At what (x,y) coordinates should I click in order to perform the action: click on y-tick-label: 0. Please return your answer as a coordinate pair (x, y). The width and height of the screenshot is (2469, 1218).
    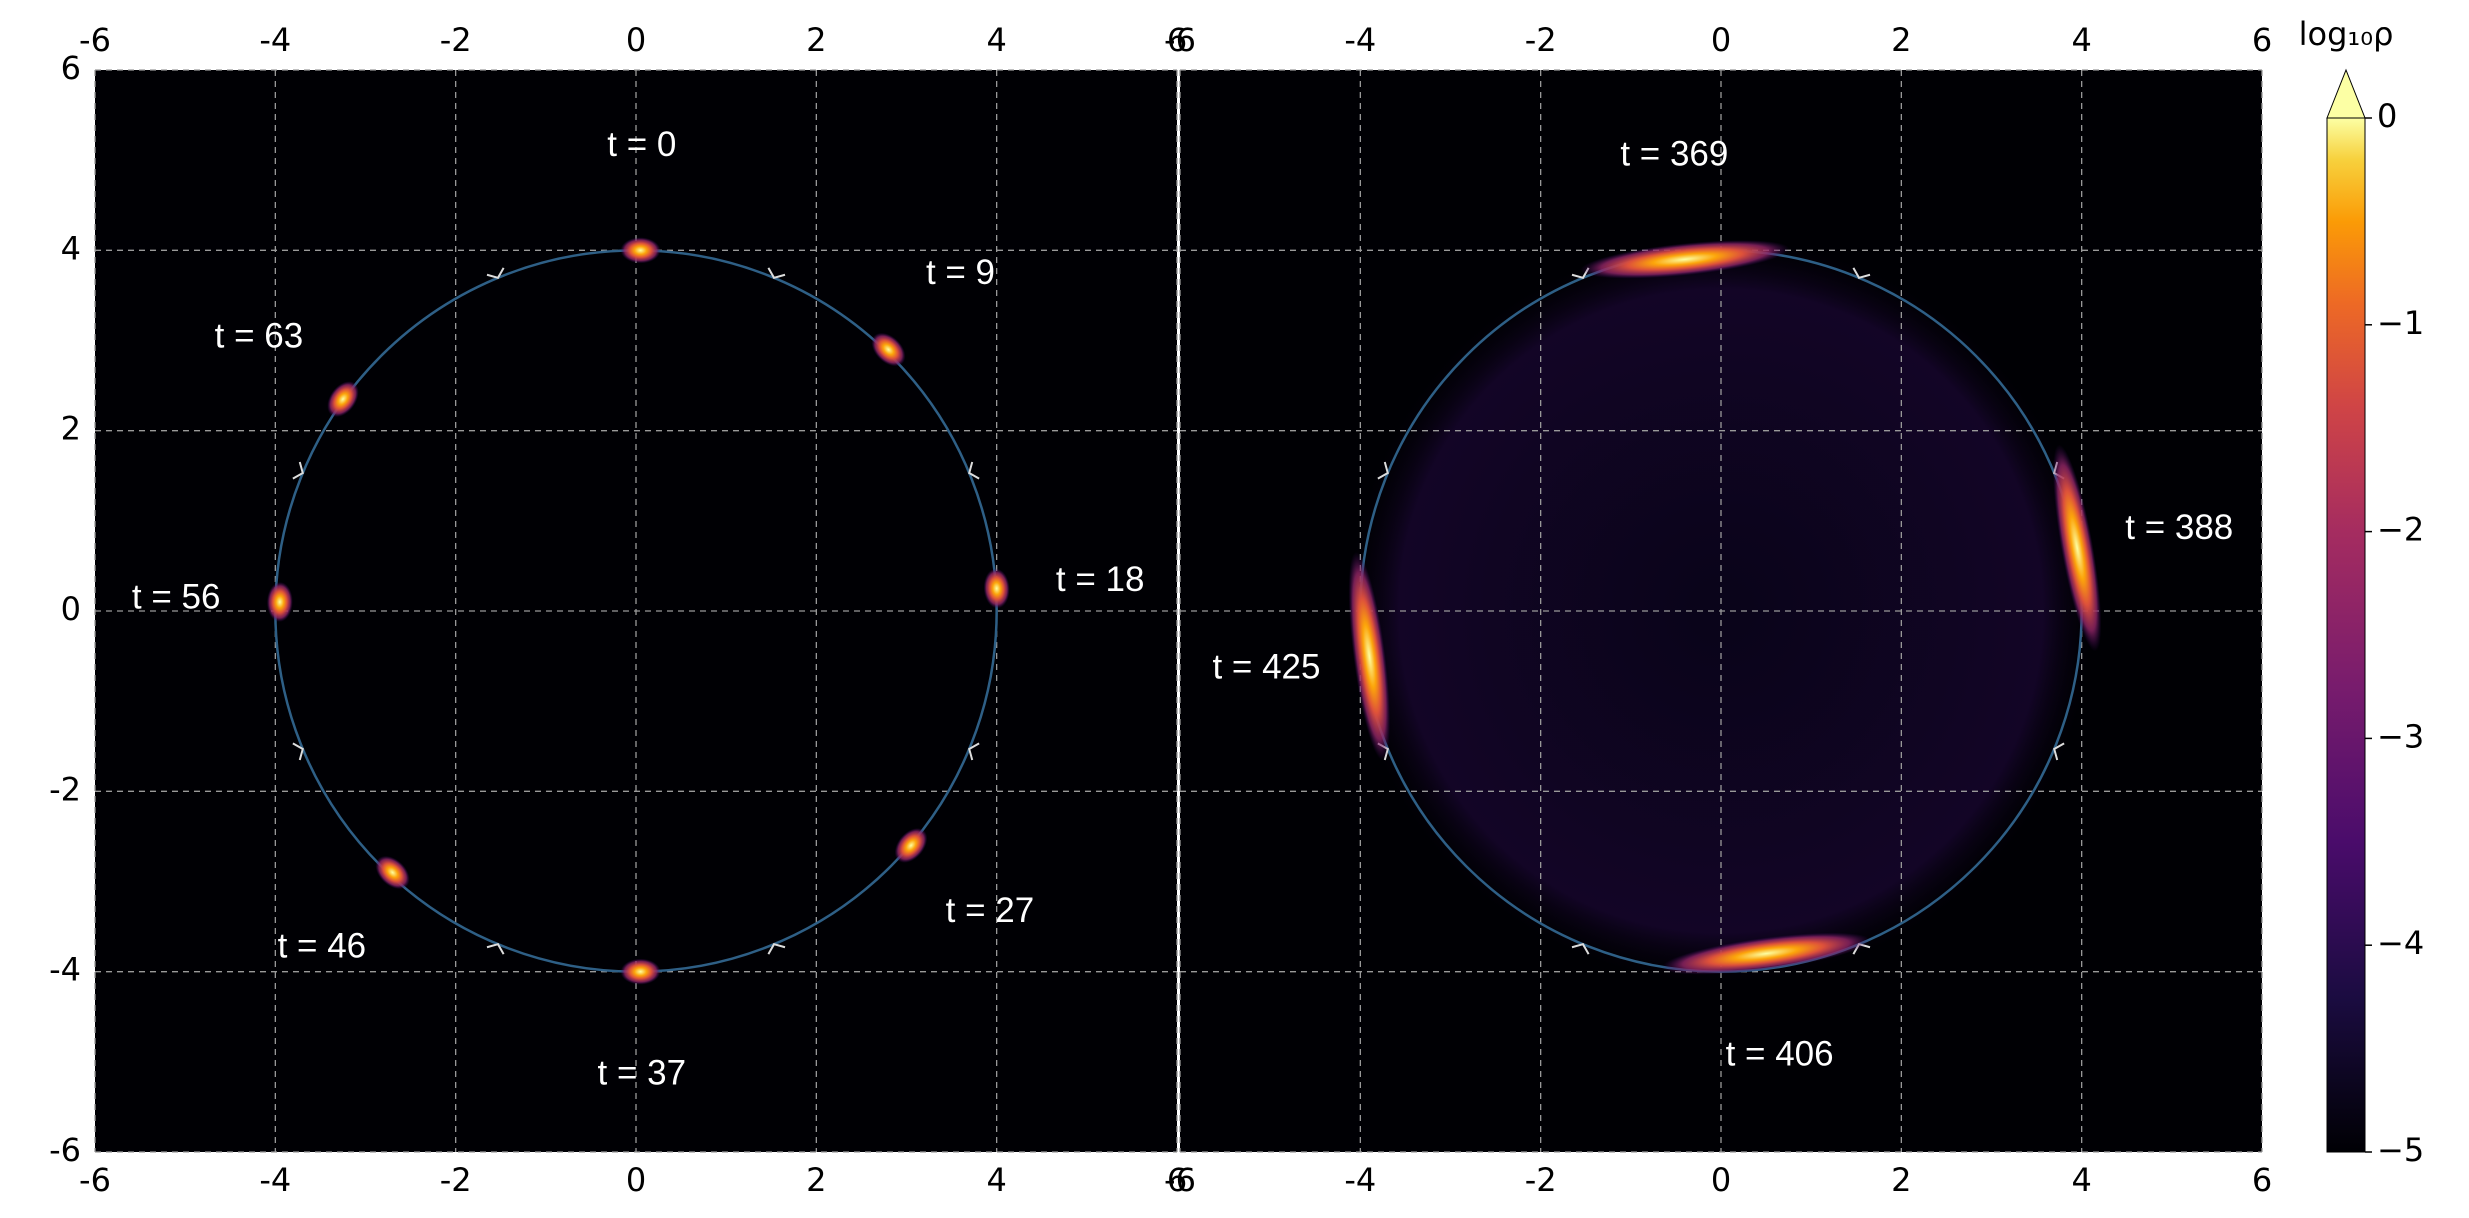
    Looking at the image, I should click on (71, 609).